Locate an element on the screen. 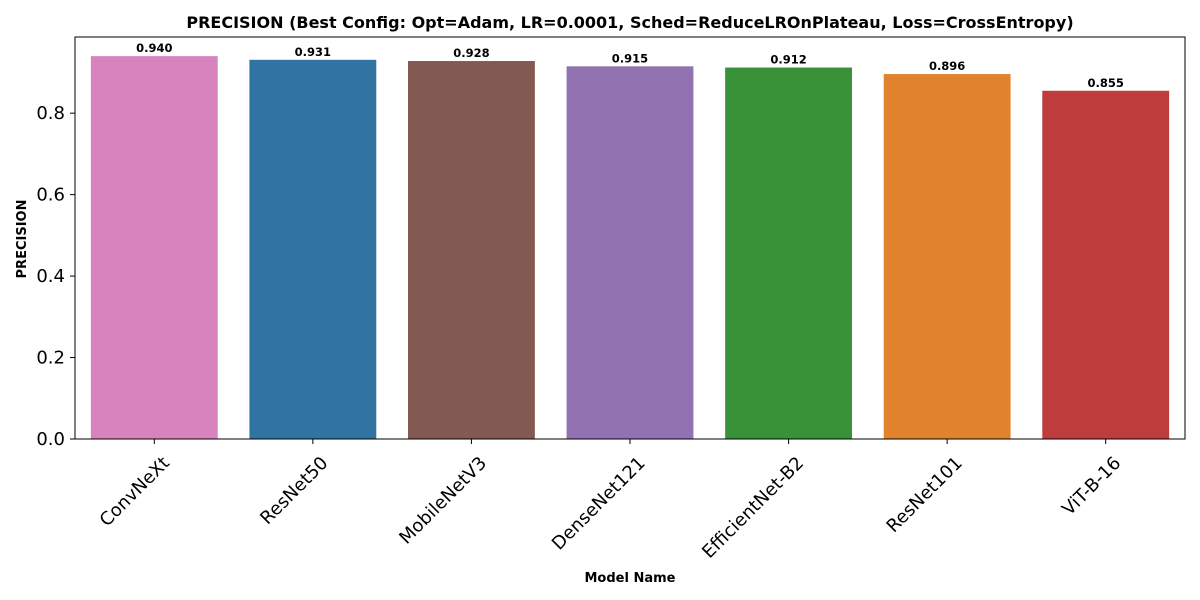 This screenshot has width=1200, height=600. bar-efficientnet-b2 is located at coordinates (788, 253).